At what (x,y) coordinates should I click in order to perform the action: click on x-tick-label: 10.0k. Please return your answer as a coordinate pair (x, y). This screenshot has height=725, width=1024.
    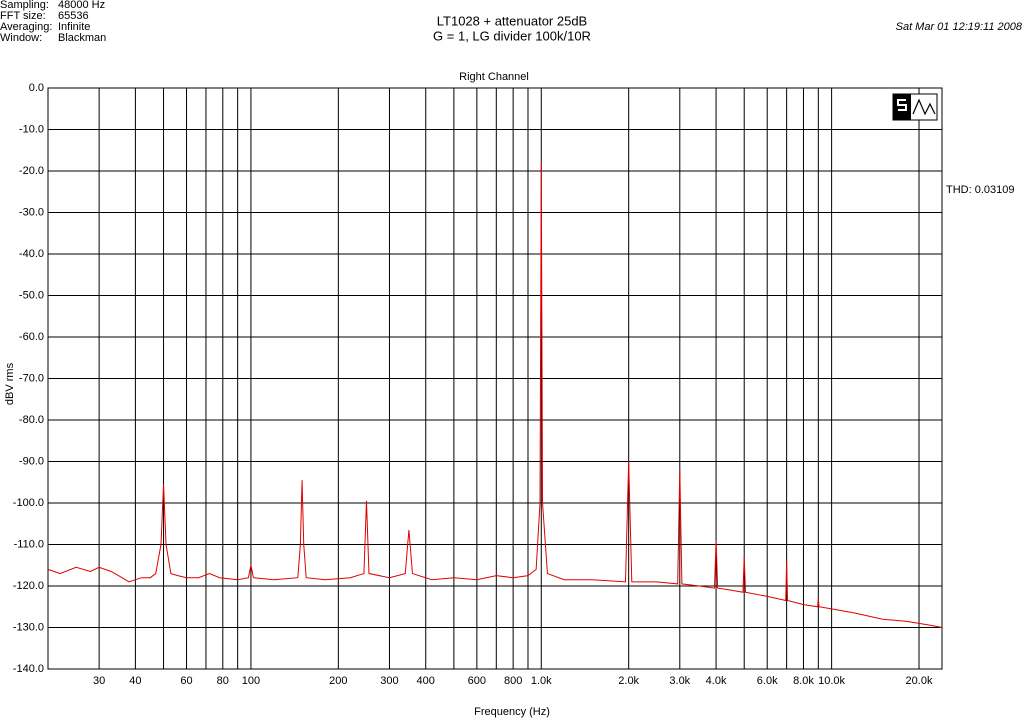
    Looking at the image, I should click on (831, 681).